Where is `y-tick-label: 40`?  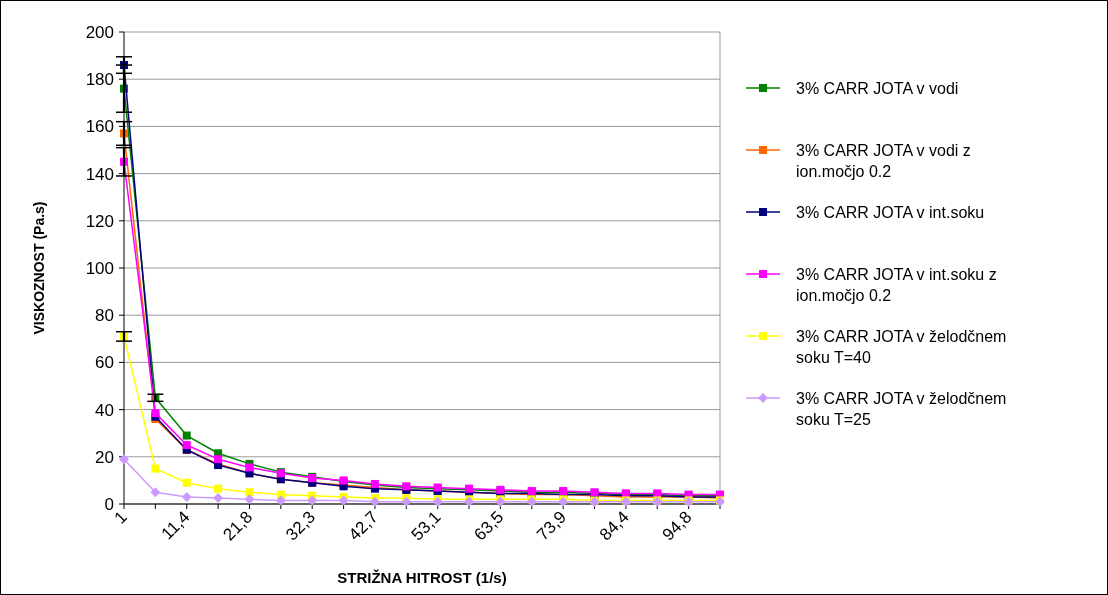 y-tick-label: 40 is located at coordinates (104, 410).